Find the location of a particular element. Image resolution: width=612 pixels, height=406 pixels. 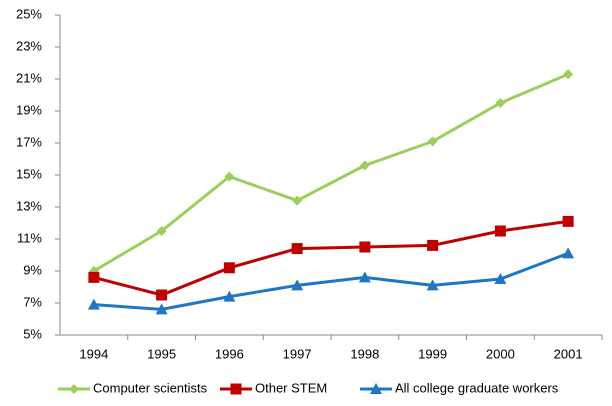

x-tick-label: 1995 is located at coordinates (161, 353).